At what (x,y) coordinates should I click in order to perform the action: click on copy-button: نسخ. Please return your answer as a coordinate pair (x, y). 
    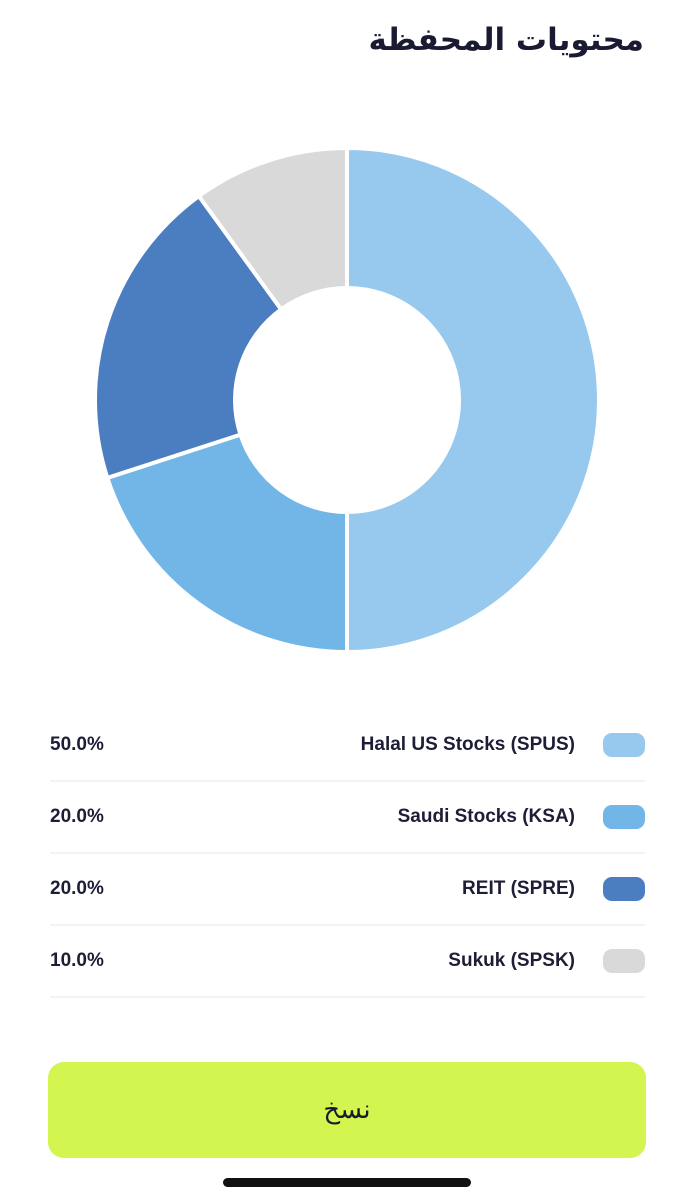
    Looking at the image, I should click on (347, 1110).